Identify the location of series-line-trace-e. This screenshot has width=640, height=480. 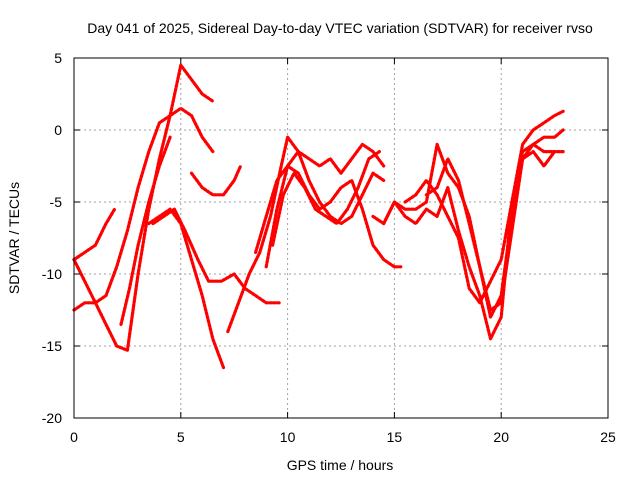
(186, 288).